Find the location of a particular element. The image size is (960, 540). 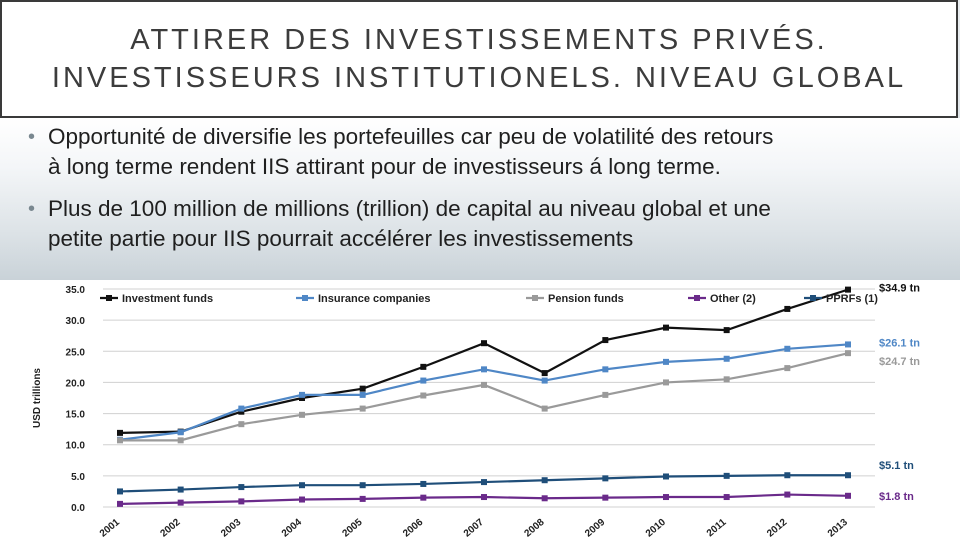

y-tick-label: 0.0 is located at coordinates (78, 508).